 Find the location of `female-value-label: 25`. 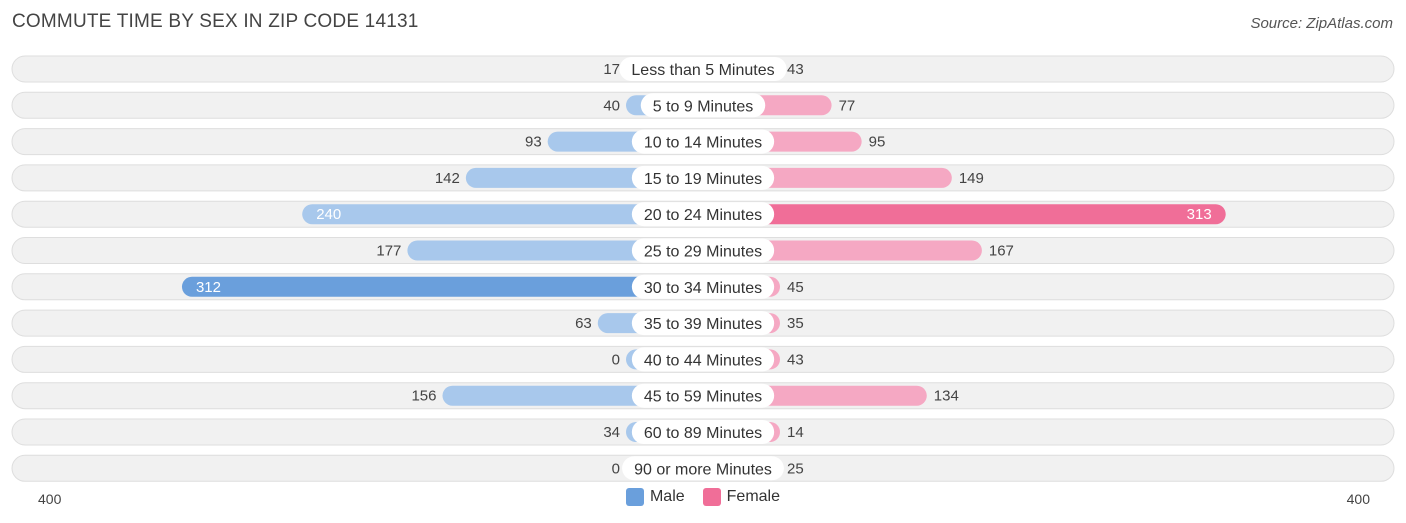

female-value-label: 25 is located at coordinates (795, 468).